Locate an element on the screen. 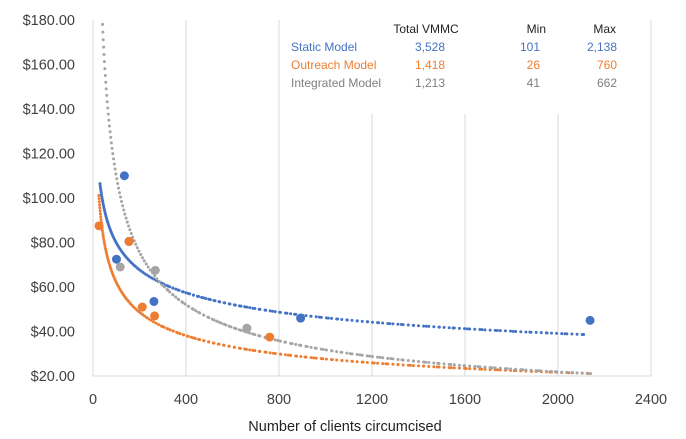 This screenshot has width=686, height=439. table-cell: 1,213 is located at coordinates (430, 83).